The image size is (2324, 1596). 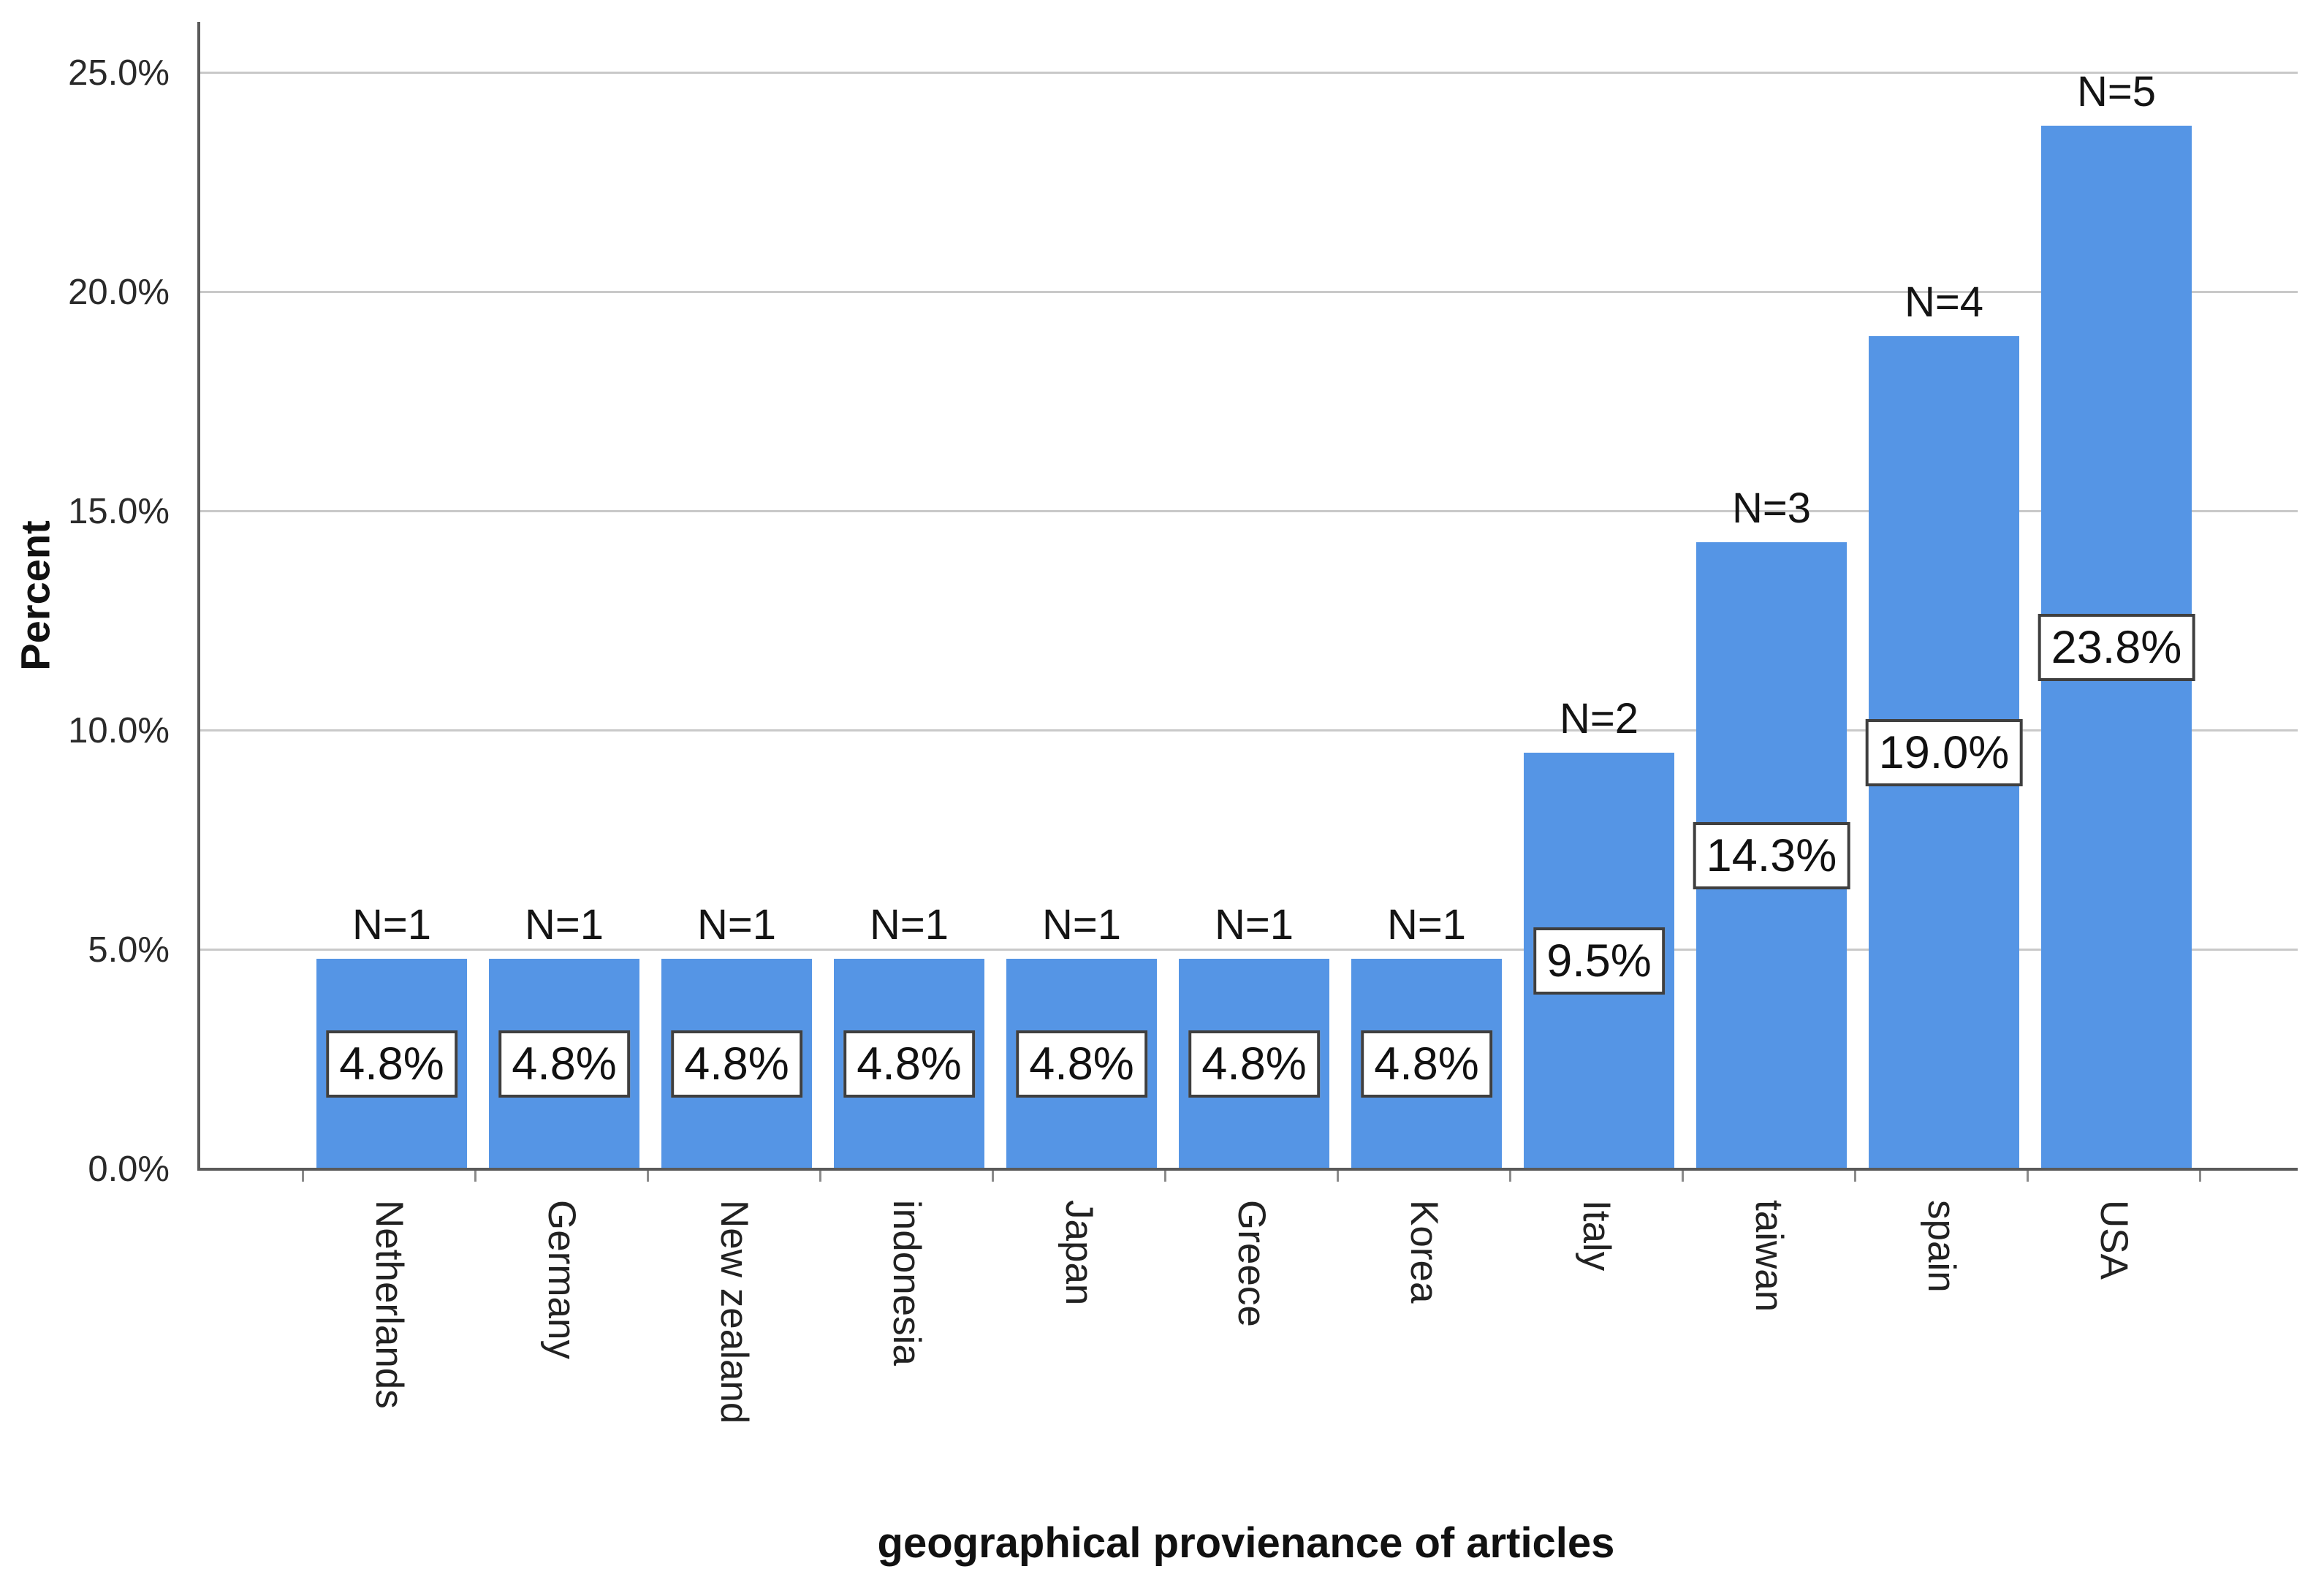 I want to click on bar-count-label: N=2, so click(x=1599, y=718).